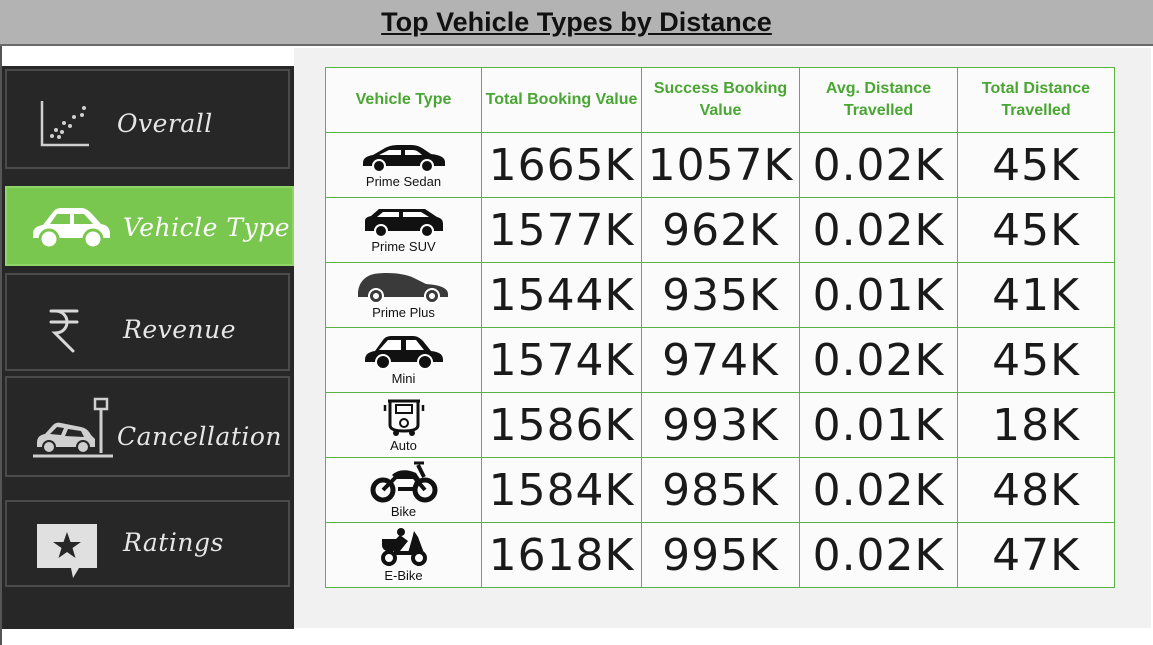 The width and height of the screenshot is (1153, 645). I want to click on vehicle-name: Auto, so click(403, 445).